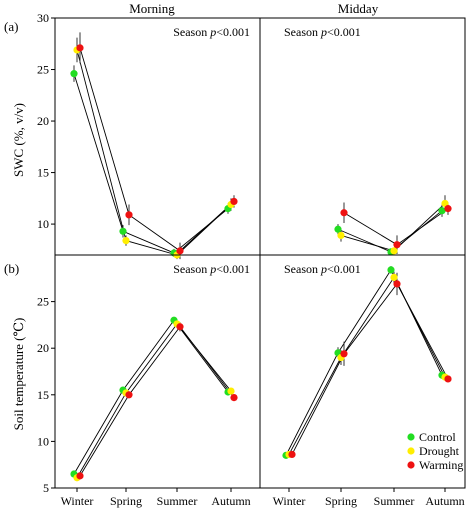 The width and height of the screenshot is (474, 512). What do you see at coordinates (411, 437) in the screenshot?
I see `legend-marker-control` at bounding box center [411, 437].